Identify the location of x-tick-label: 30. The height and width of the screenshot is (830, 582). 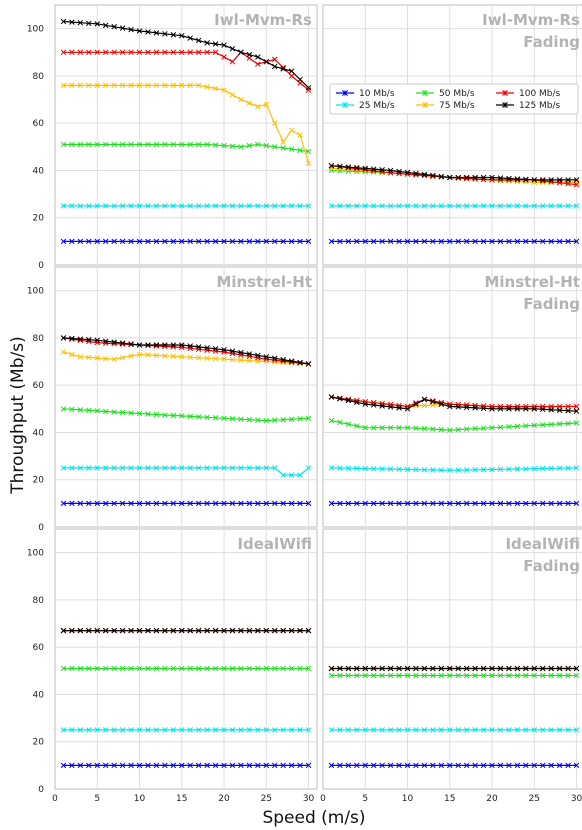
(309, 799).